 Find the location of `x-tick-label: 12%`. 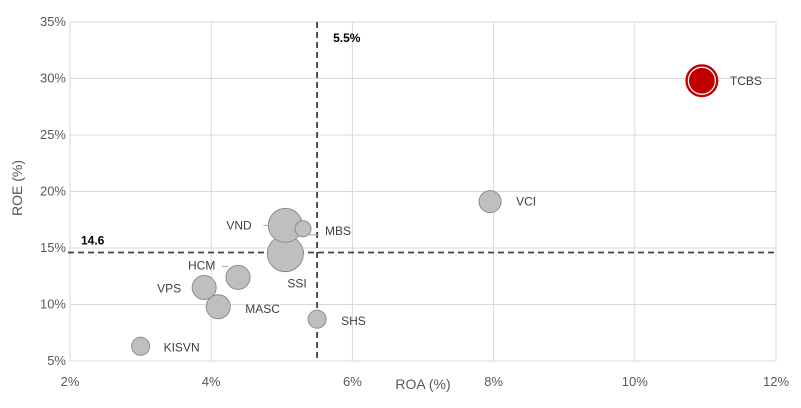

x-tick-label: 12% is located at coordinates (776, 381).